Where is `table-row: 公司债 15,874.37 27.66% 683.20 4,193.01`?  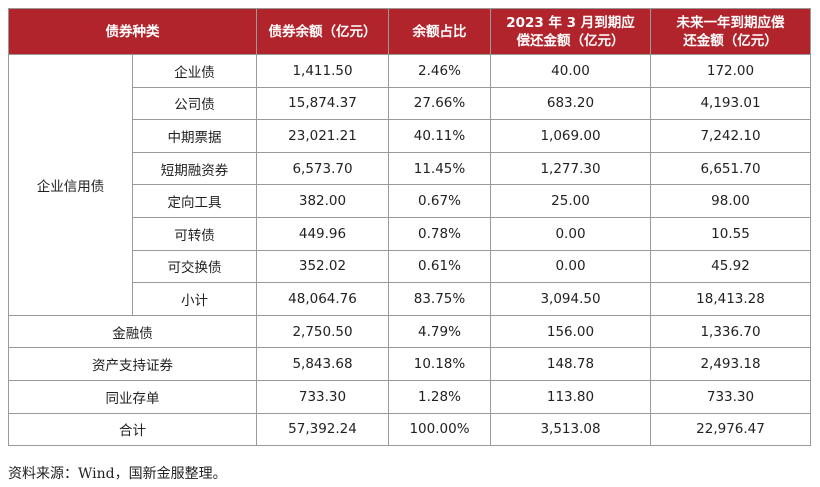 table-row: 公司债 15,874.37 27.66% 683.20 4,193.01 is located at coordinates (410, 103).